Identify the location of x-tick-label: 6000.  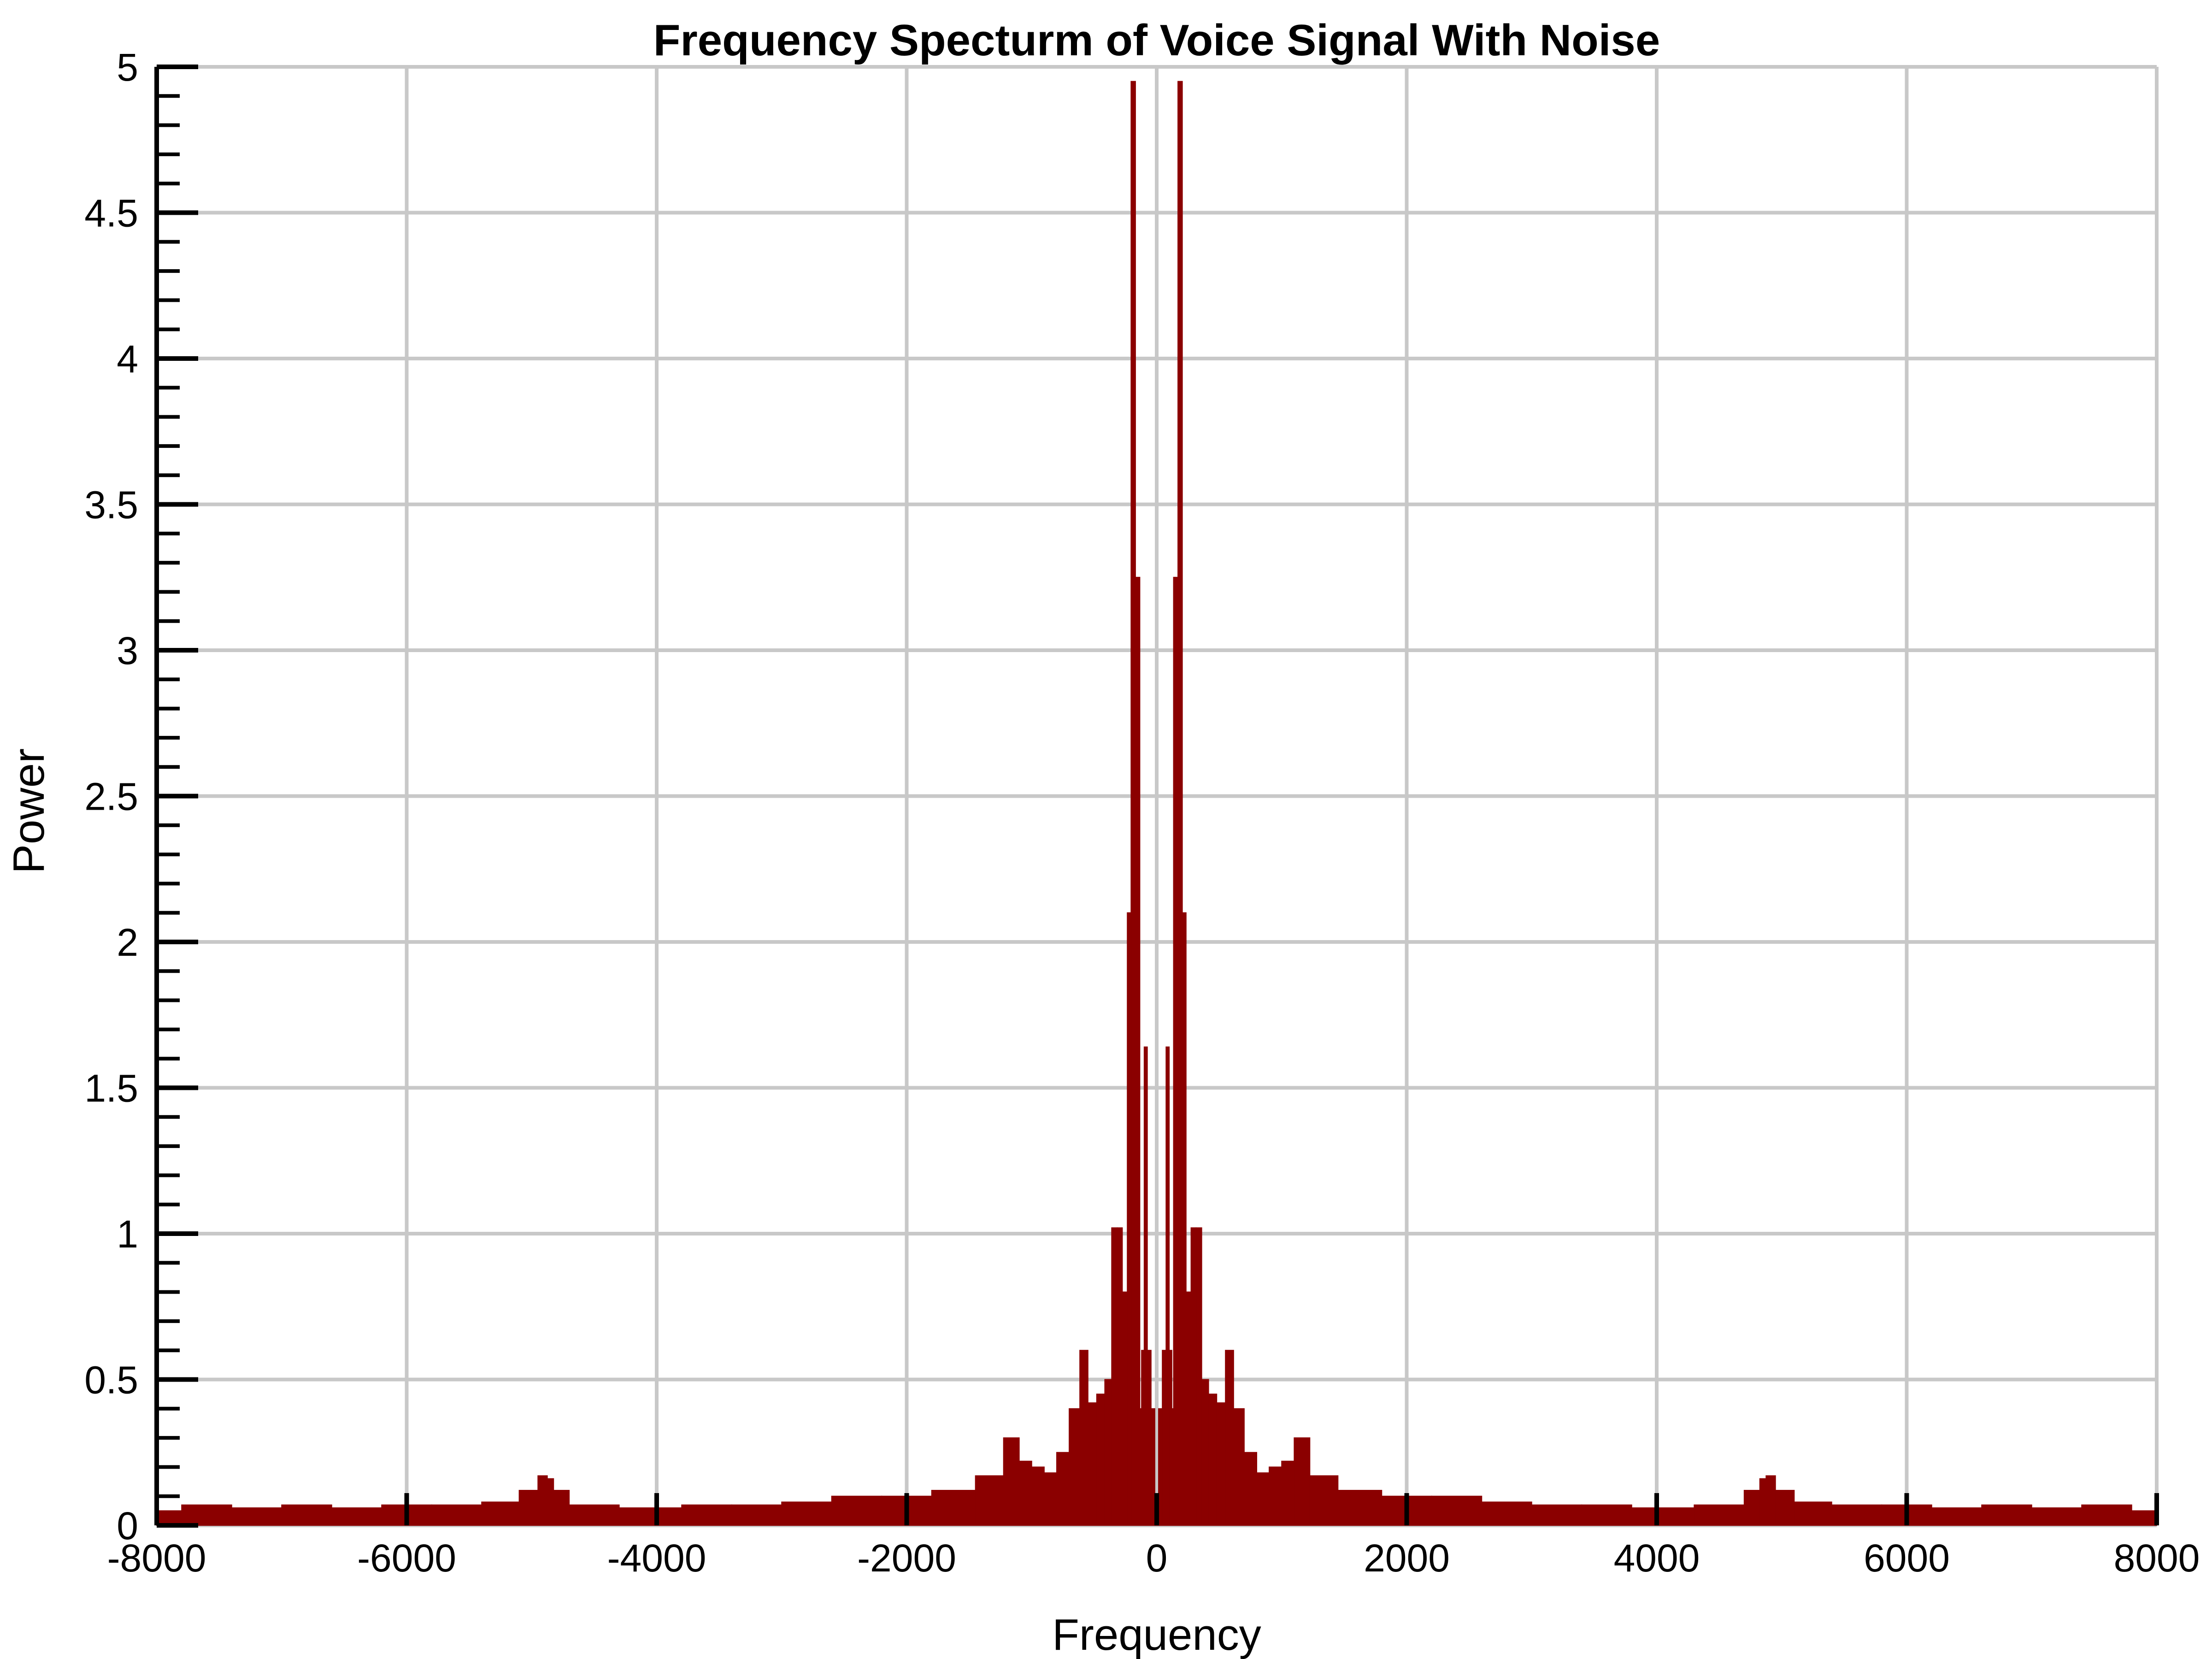
(1907, 1558).